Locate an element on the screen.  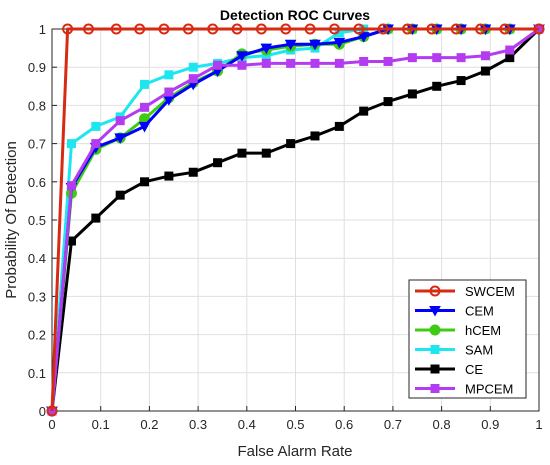
legend-item-cem: CEM is located at coordinates (454, 311).